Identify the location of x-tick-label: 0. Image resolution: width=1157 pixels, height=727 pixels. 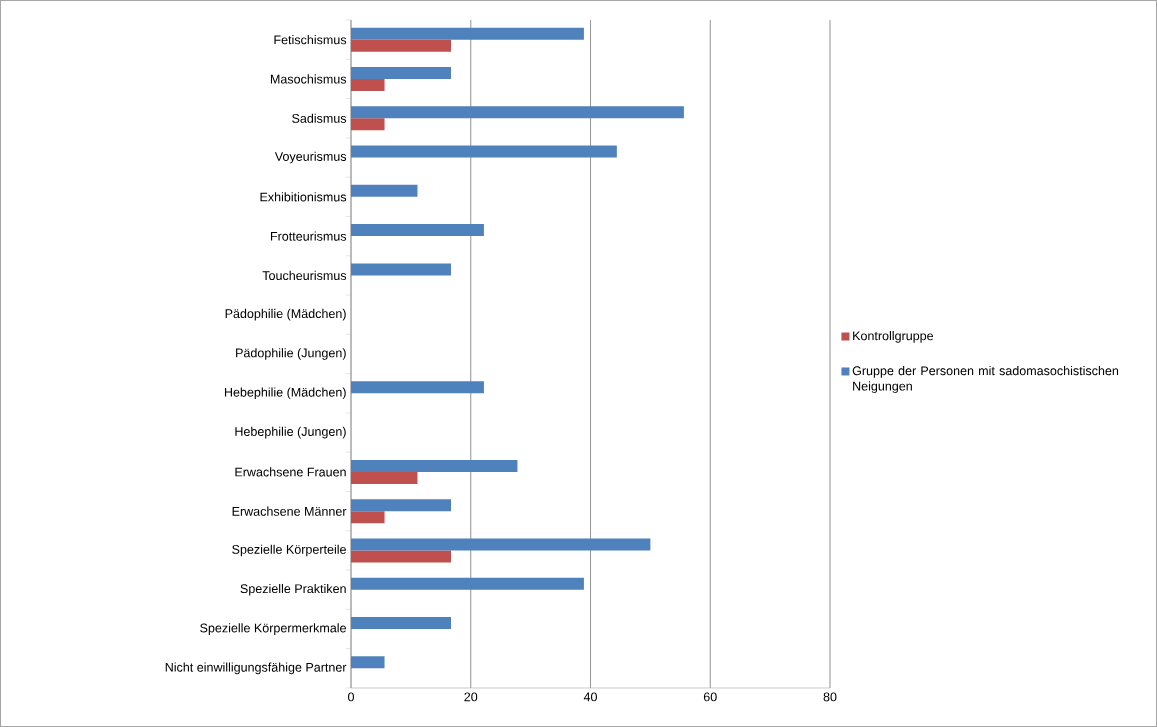
(351, 697).